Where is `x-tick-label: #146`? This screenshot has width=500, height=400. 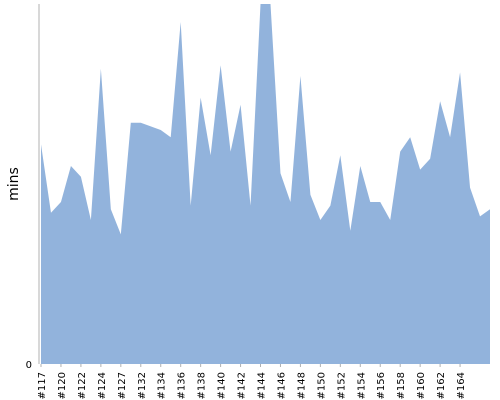
x-tick-label: #146 is located at coordinates (281, 385).